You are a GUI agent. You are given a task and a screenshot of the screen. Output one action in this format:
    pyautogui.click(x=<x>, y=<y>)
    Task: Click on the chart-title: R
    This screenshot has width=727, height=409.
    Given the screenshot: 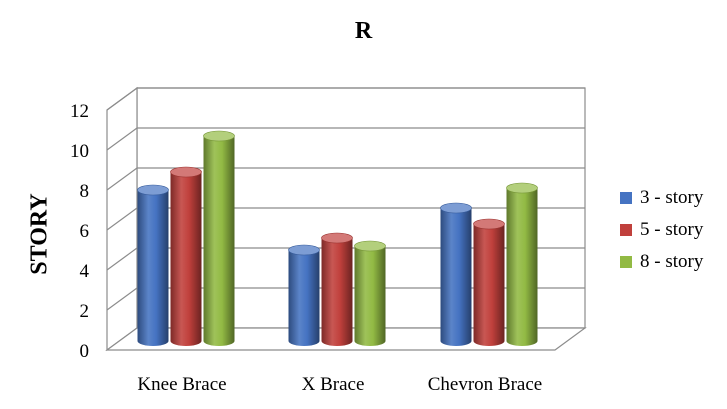 What is the action you would take?
    pyautogui.click(x=363, y=31)
    